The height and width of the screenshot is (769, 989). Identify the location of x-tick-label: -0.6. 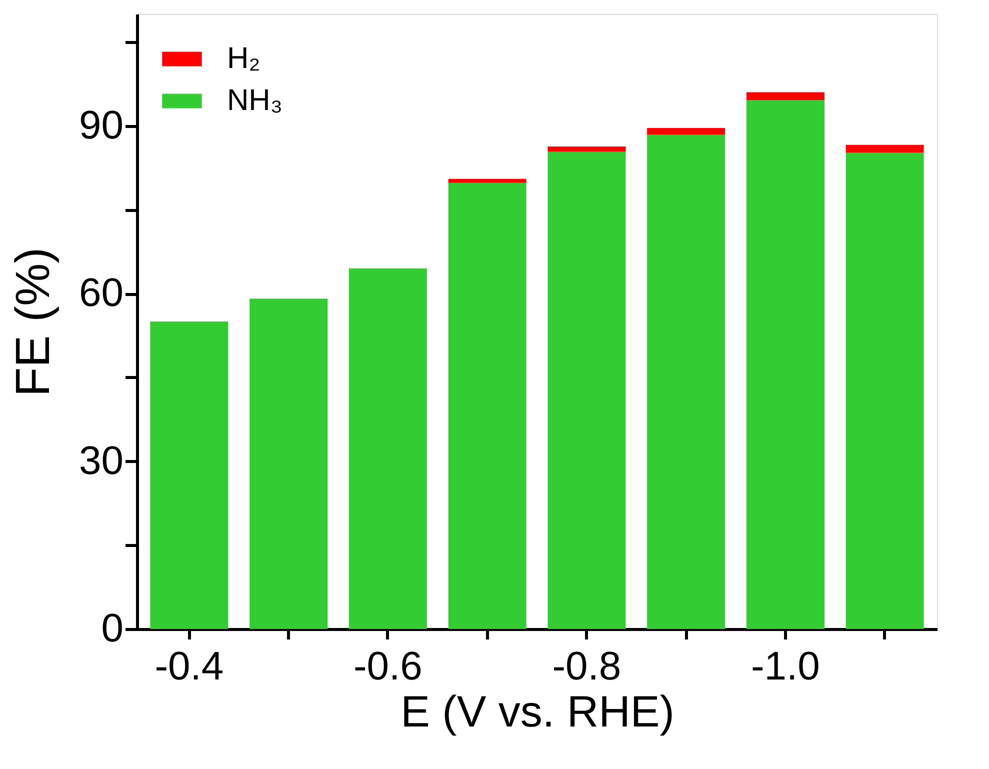
(387, 666).